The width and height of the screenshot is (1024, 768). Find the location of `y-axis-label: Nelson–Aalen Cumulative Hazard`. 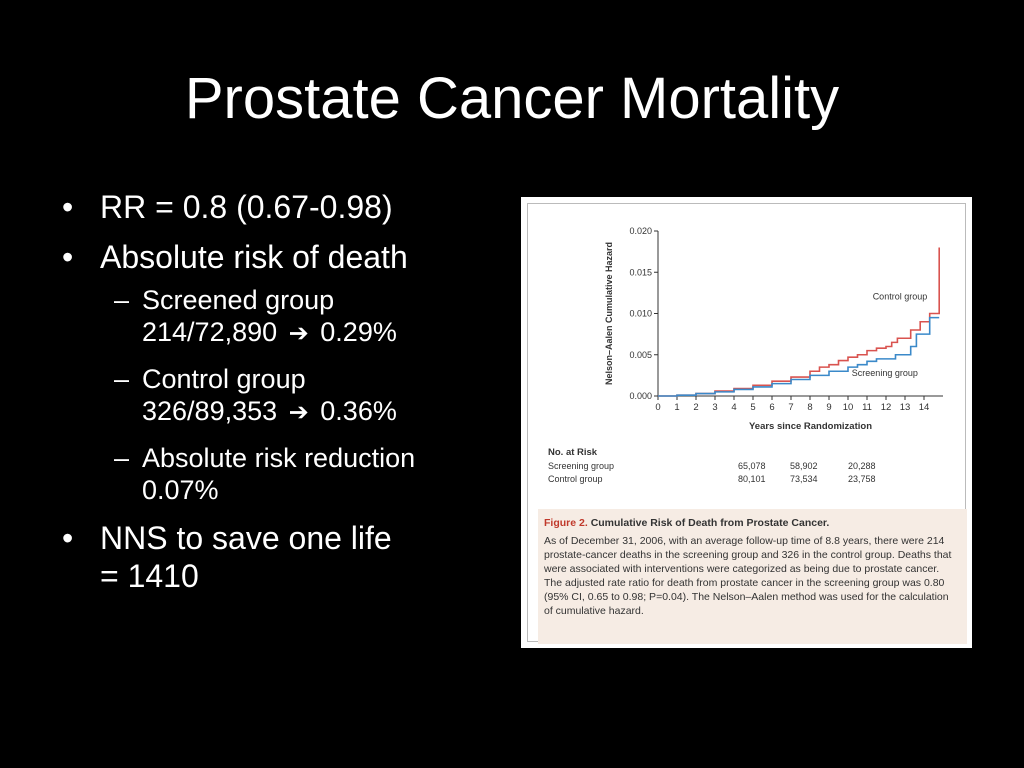

y-axis-label: Nelson–Aalen Cumulative Hazard is located at coordinates (609, 313).